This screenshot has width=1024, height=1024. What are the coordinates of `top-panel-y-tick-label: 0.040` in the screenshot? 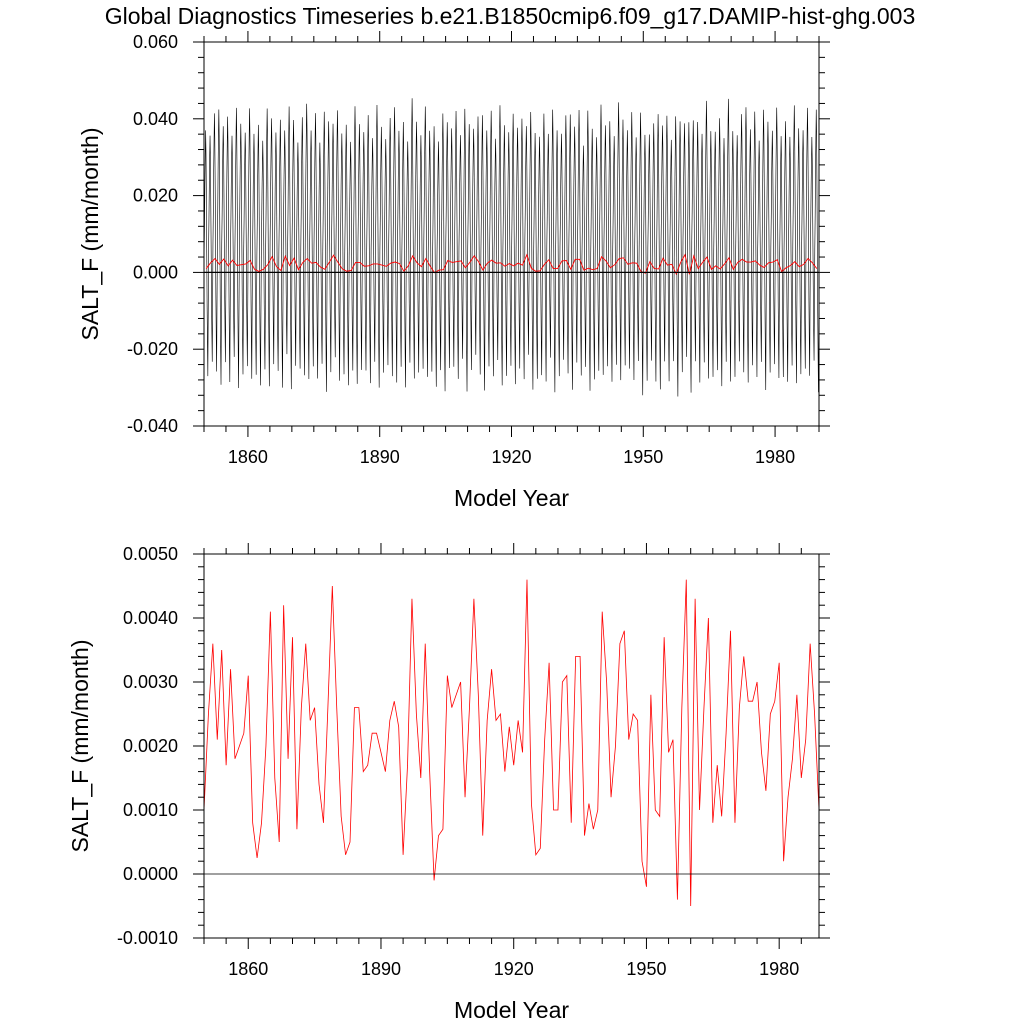 It's located at (155, 119).